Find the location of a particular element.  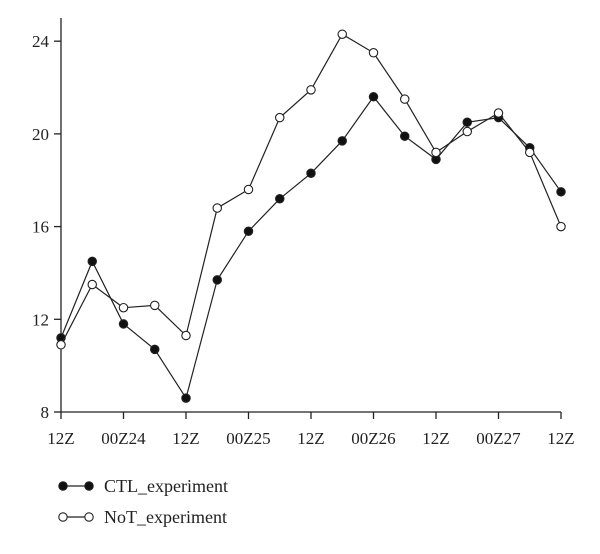

legend-entry: NoT_experiment is located at coordinates (142, 517).